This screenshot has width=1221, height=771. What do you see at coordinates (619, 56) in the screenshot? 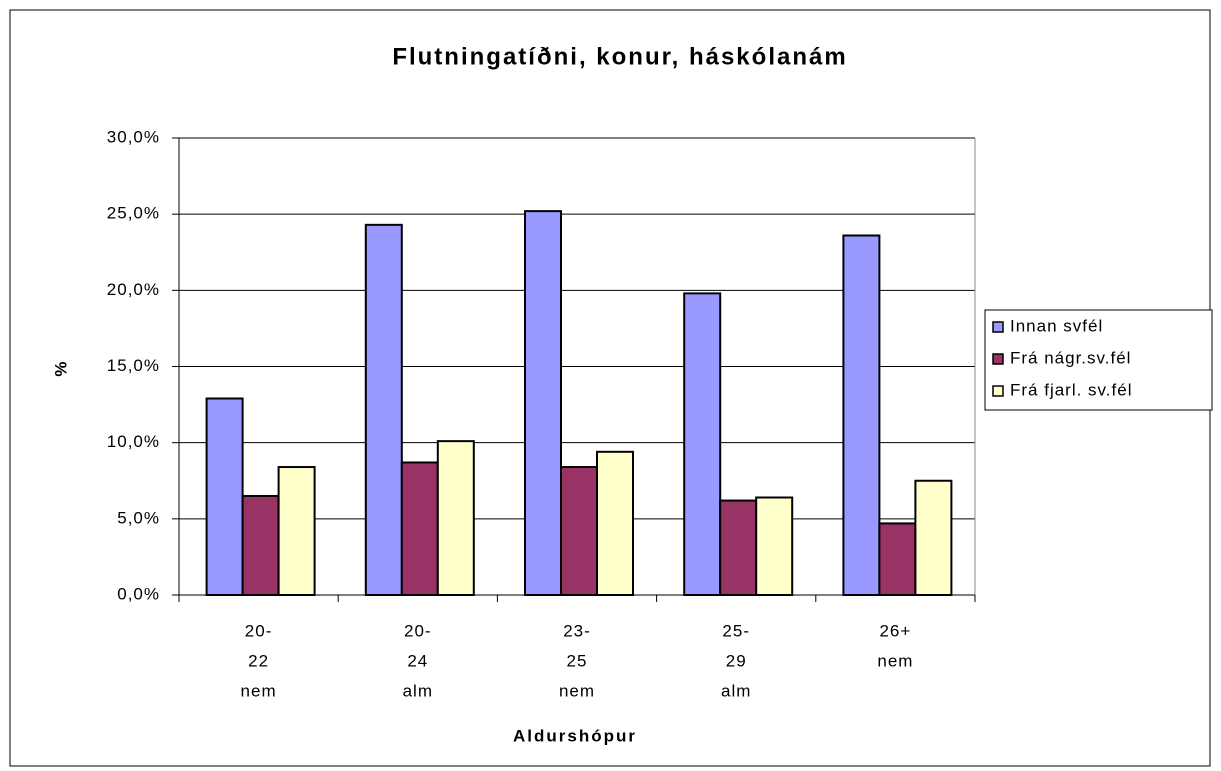
I see `chart-title: Flutningatíðni, konur, háskólanám` at bounding box center [619, 56].